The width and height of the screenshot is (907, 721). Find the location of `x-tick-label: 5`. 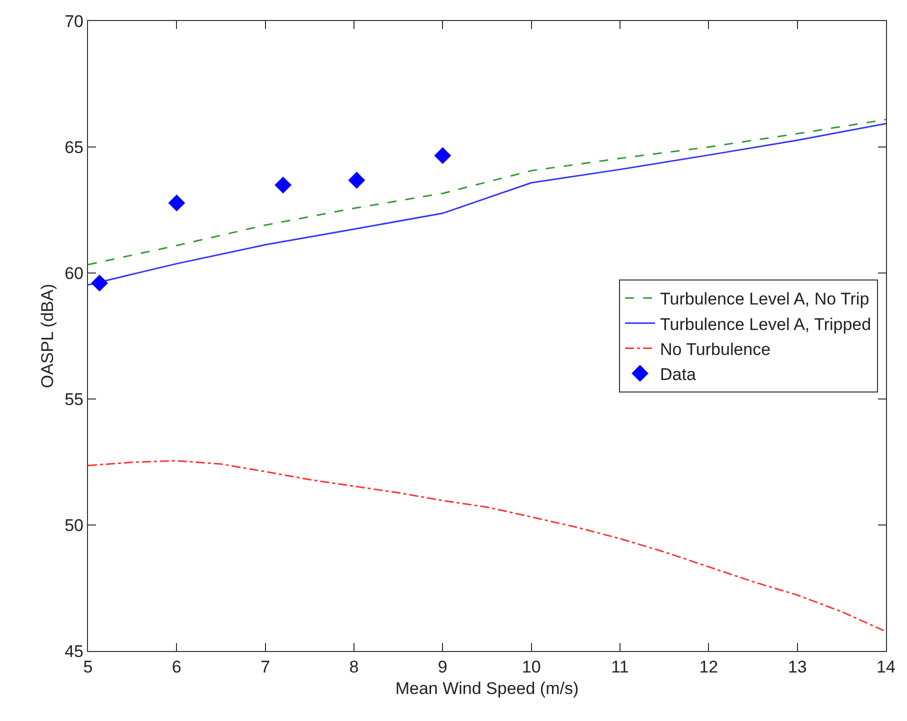

x-tick-label: 5 is located at coordinates (88, 667).